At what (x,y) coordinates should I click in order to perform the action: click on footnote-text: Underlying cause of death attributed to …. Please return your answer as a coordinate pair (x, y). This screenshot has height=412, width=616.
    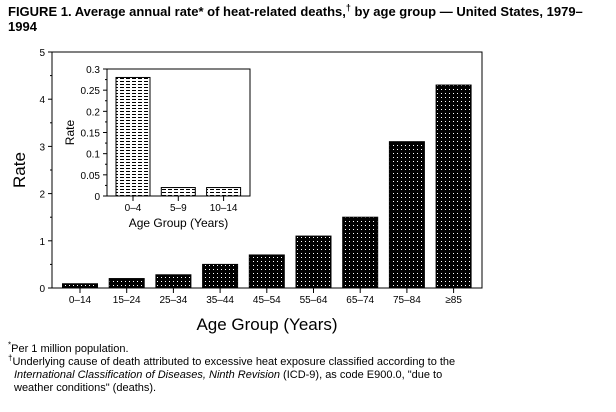
    Looking at the image, I should click on (234, 362).